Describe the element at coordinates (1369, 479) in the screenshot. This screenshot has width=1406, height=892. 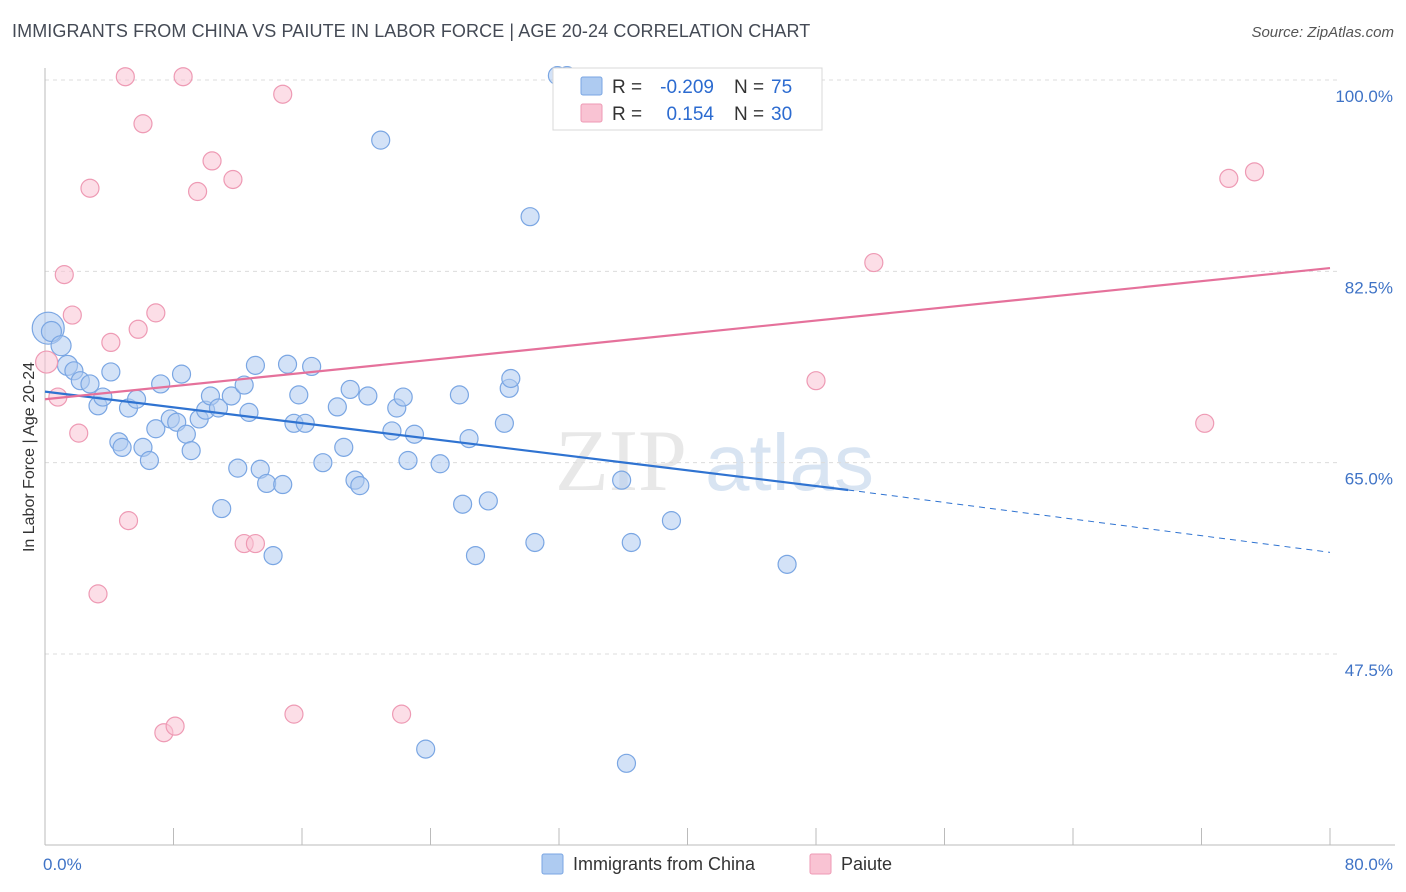
I see `y-tick-label-1: 65.0%` at that location.